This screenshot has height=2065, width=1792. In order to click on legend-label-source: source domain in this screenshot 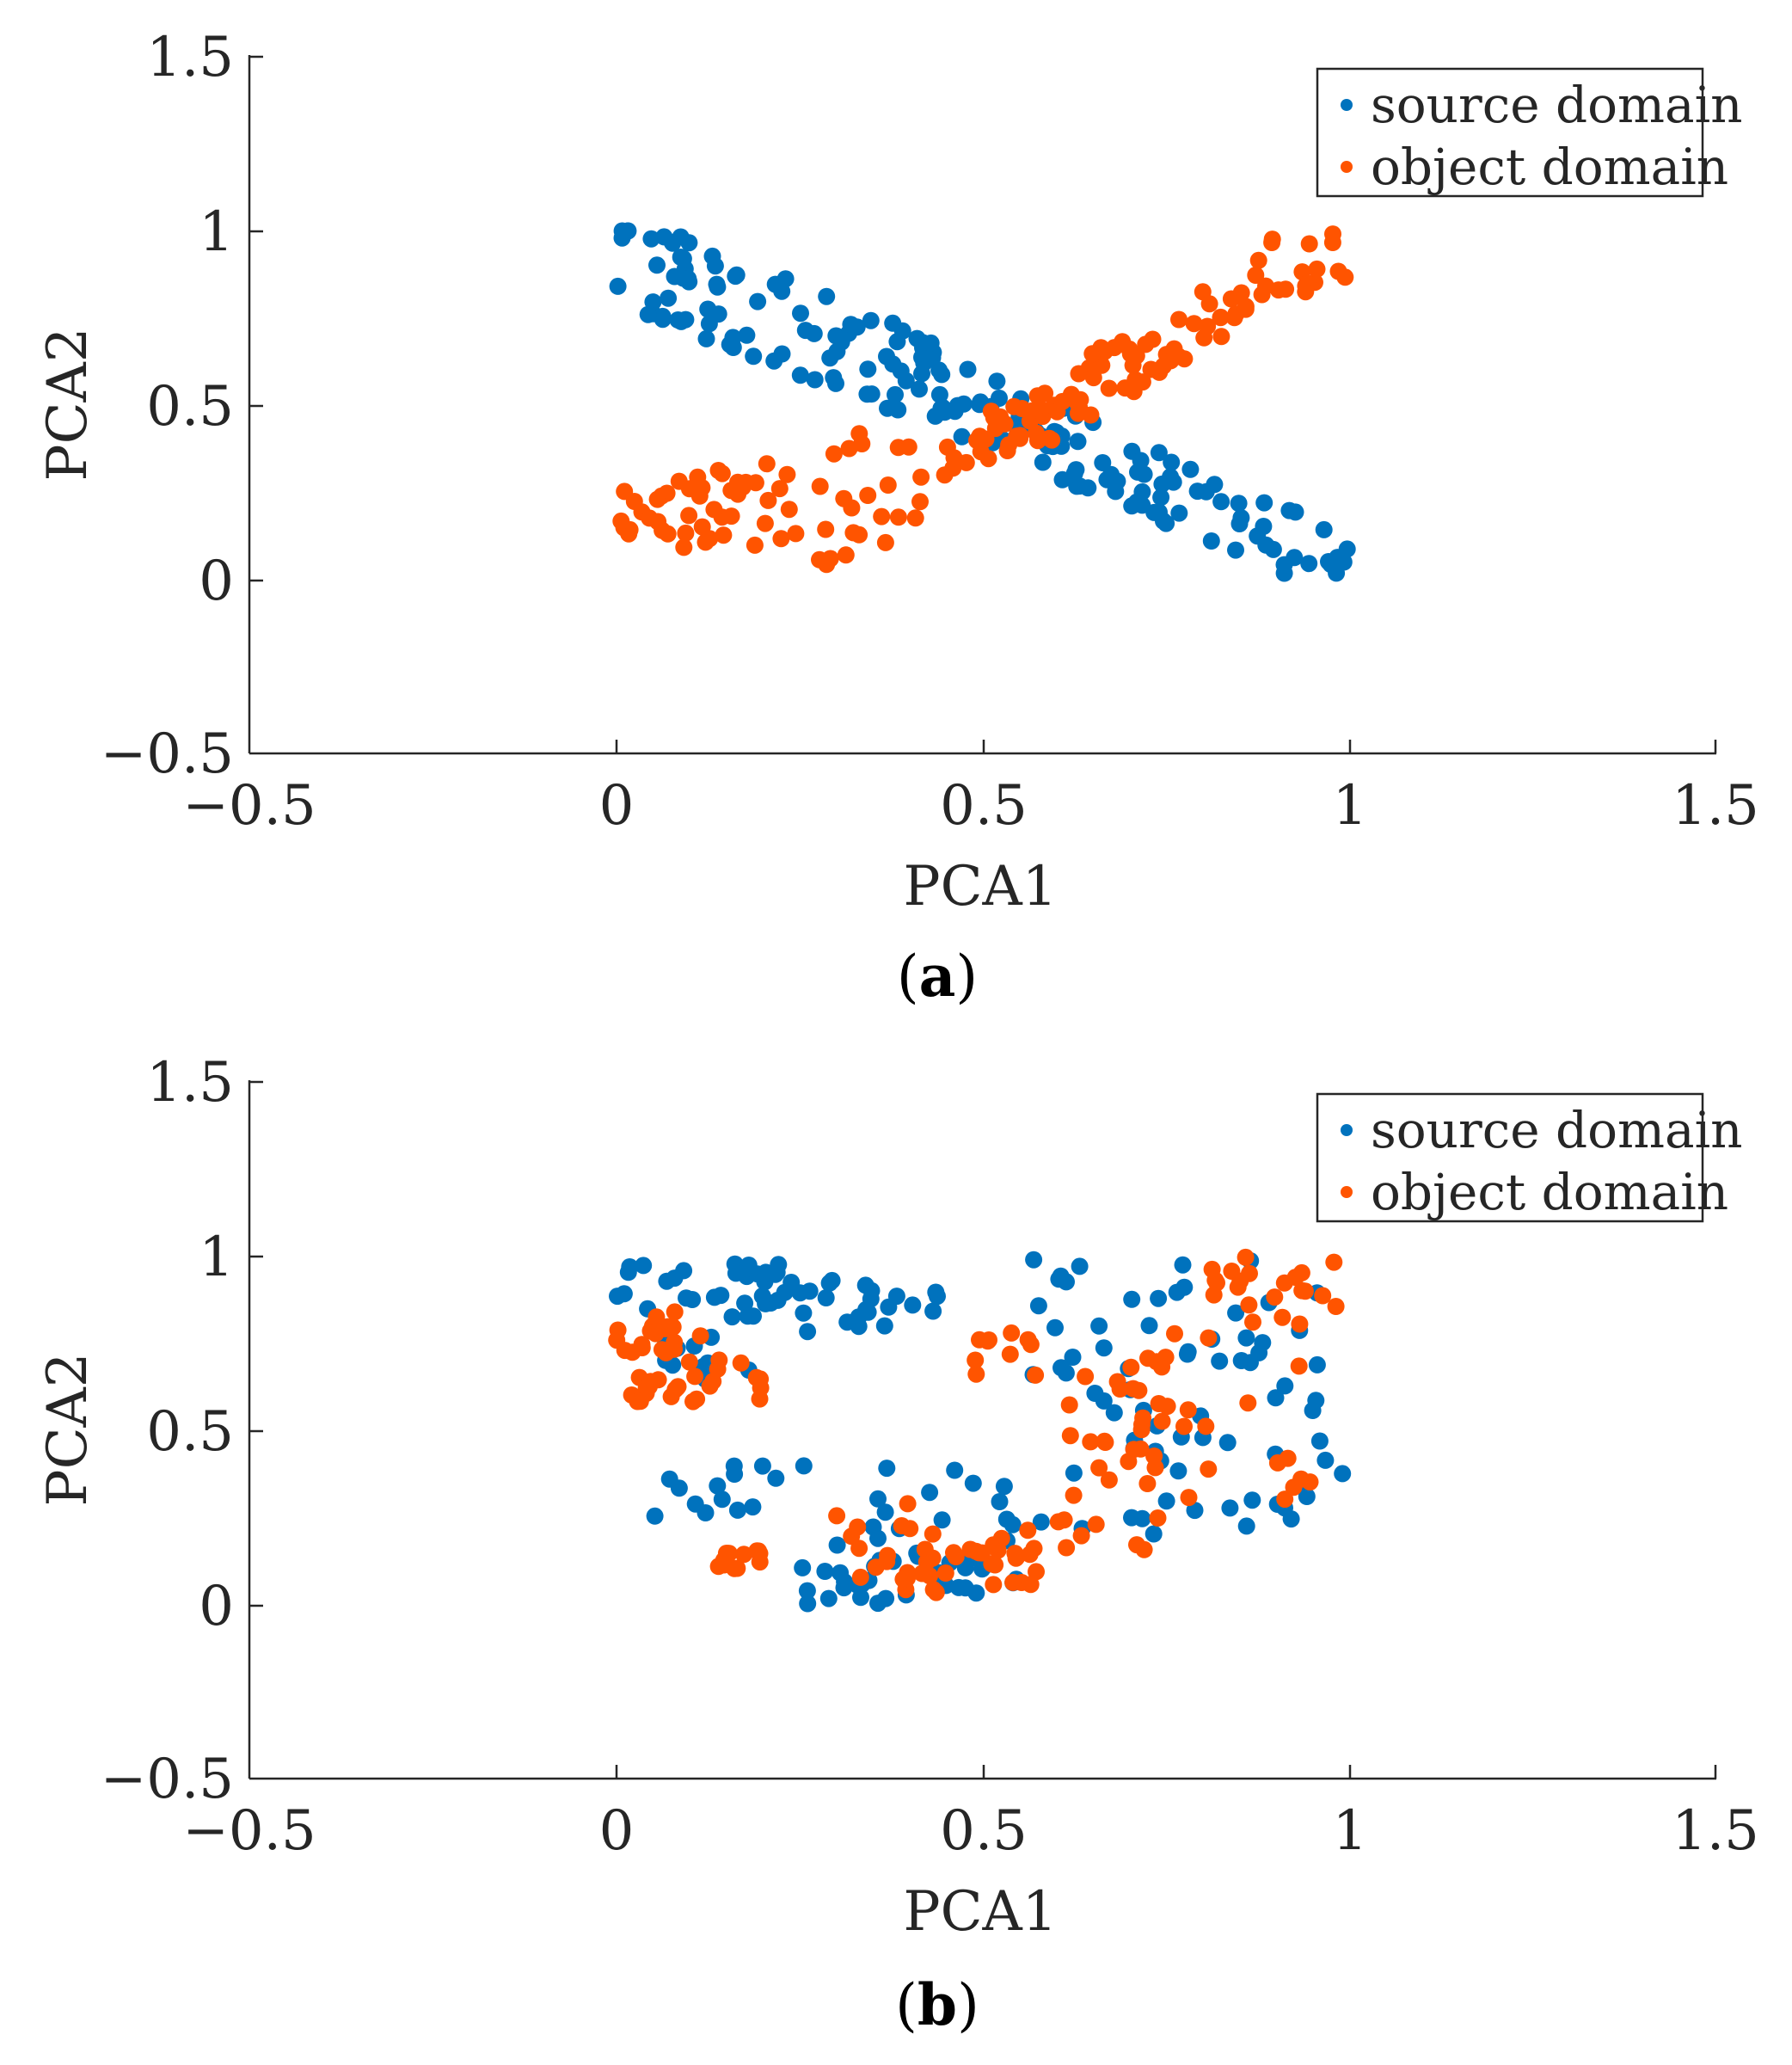, I will do `click(1557, 1130)`.